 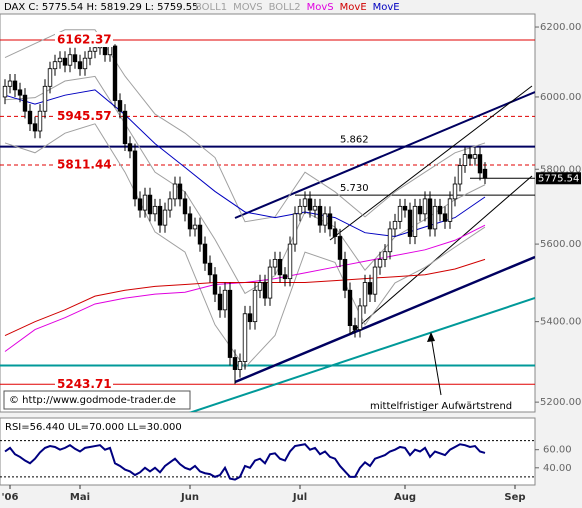 I want to click on level-label: 5945.57, so click(x=84, y=116).